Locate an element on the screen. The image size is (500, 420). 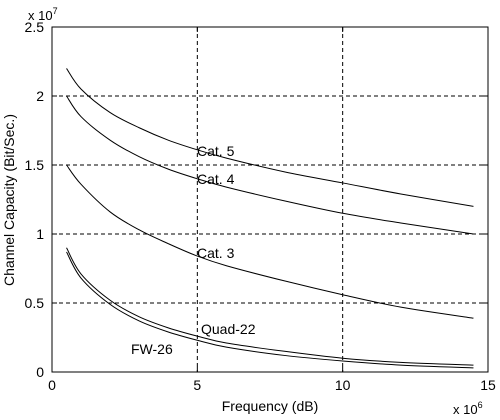
x-tick-label: 0 is located at coordinates (52, 385).